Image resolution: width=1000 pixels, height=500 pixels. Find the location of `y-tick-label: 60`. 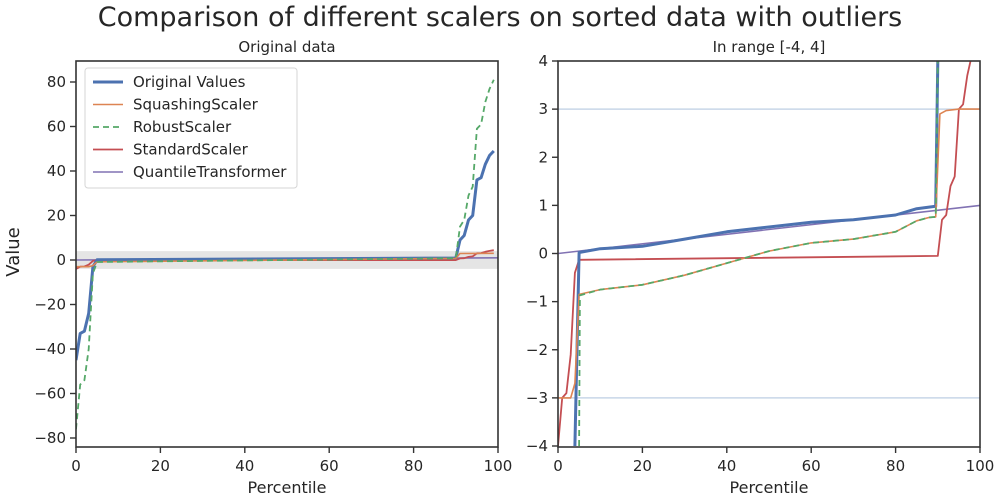

y-tick-label: 60 is located at coordinates (56, 127).